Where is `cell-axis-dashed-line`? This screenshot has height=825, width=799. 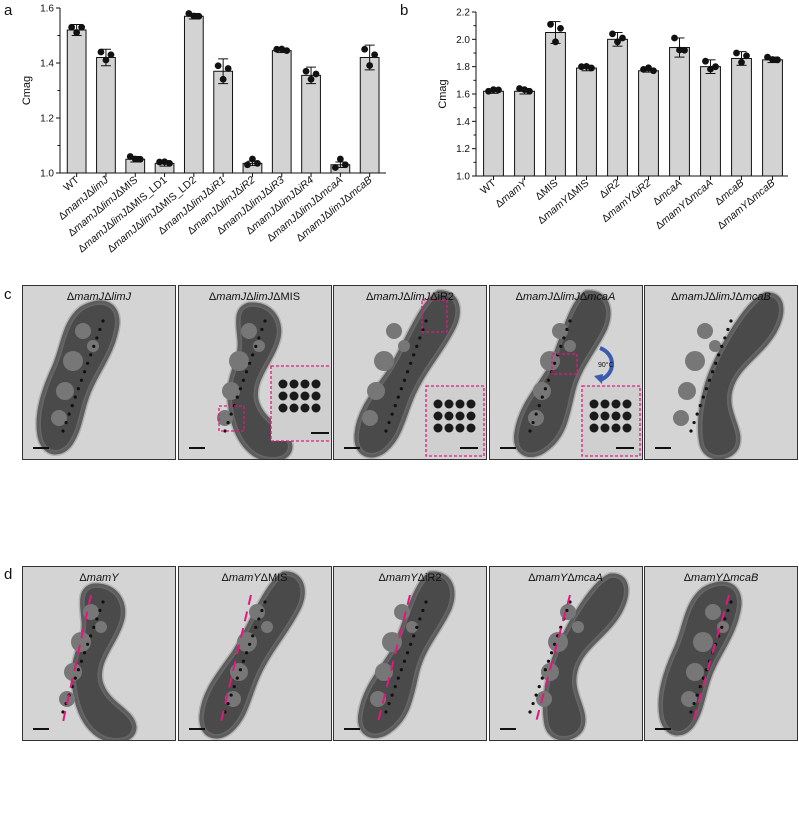
cell-axis-dashed-line is located at coordinates (77, 658).